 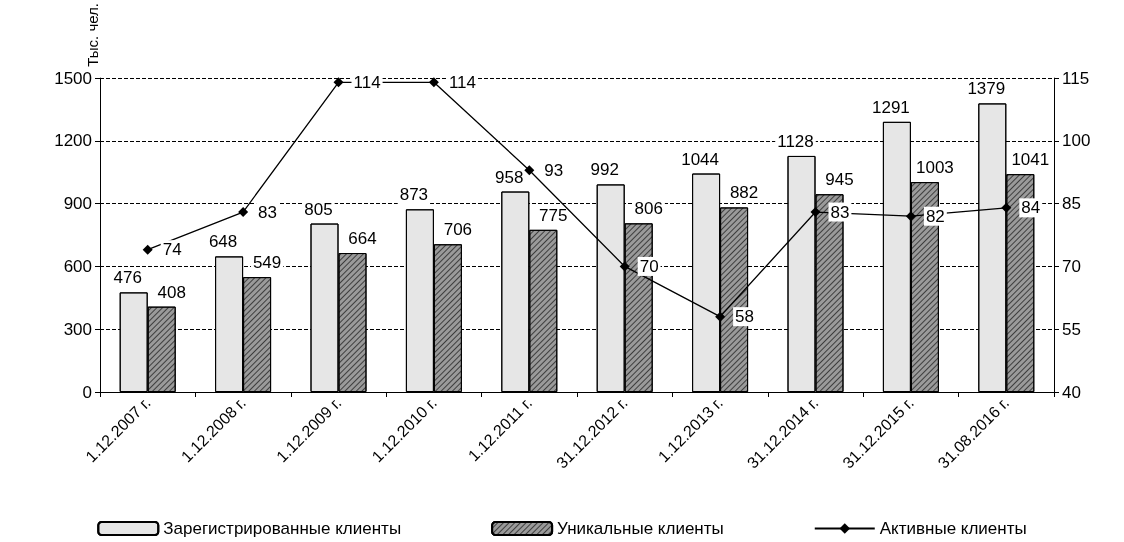 I want to click on y-tick-label: 900, so click(x=77, y=204).